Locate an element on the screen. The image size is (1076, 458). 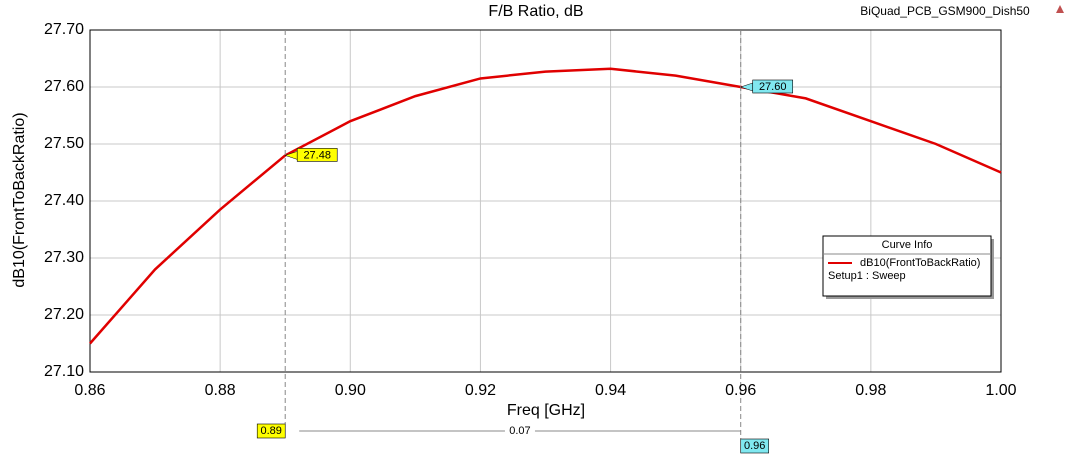
marker-value: 27.60 is located at coordinates (773, 87).